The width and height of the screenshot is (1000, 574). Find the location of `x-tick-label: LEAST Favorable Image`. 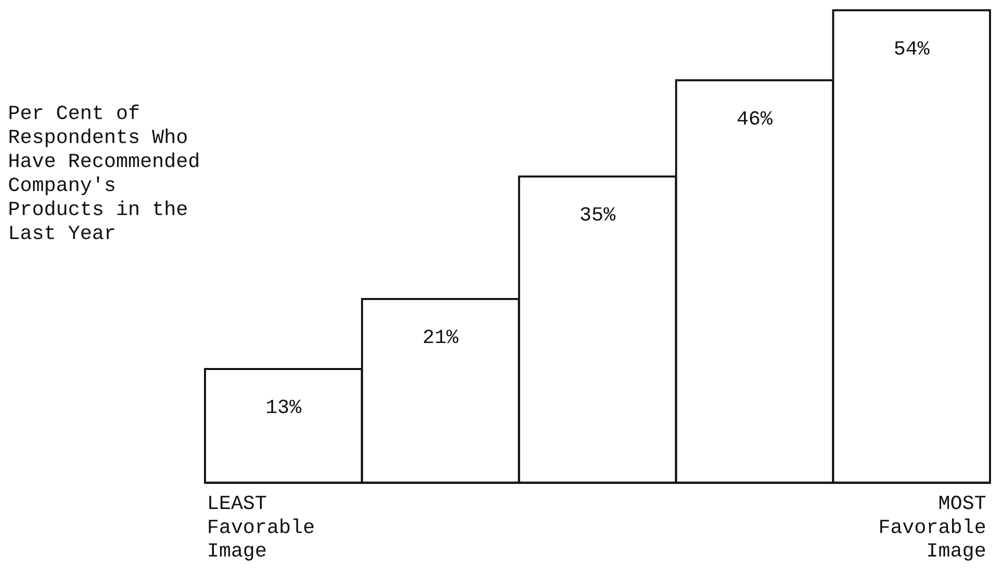

x-tick-label: LEAST Favorable Image is located at coordinates (260, 527).